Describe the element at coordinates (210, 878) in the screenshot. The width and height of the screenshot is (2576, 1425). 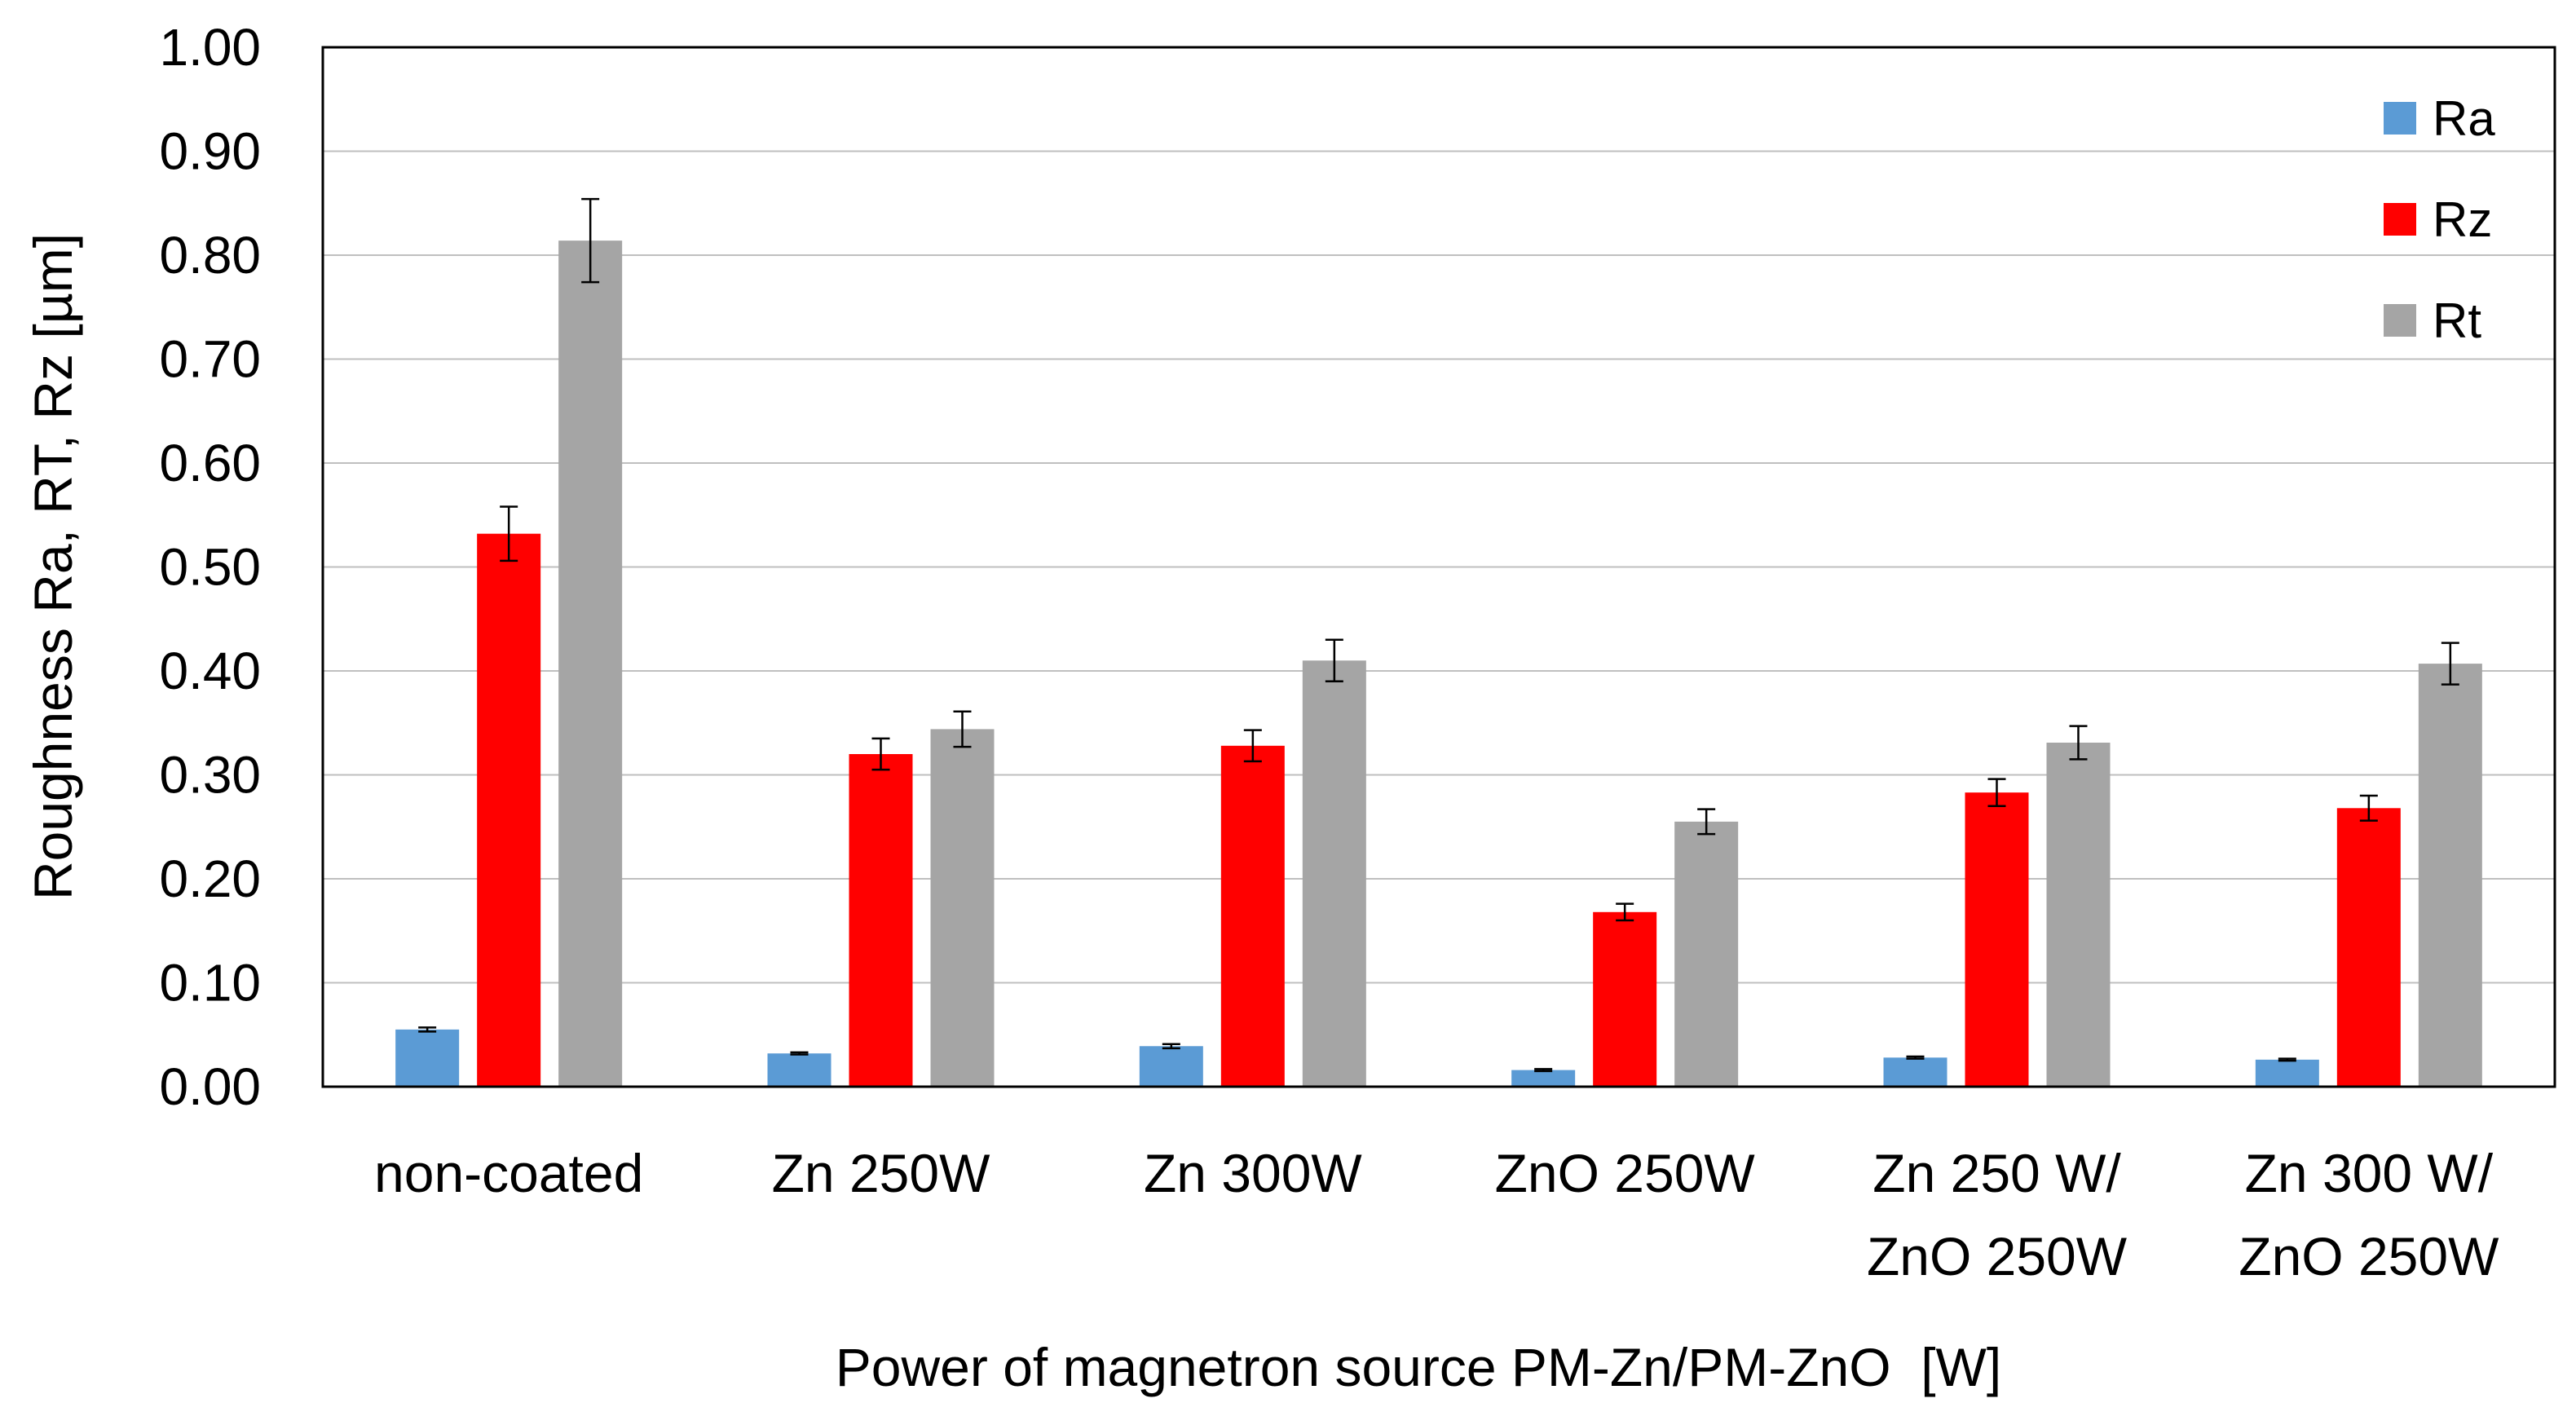
I see `y-tick-label: 0.20` at that location.